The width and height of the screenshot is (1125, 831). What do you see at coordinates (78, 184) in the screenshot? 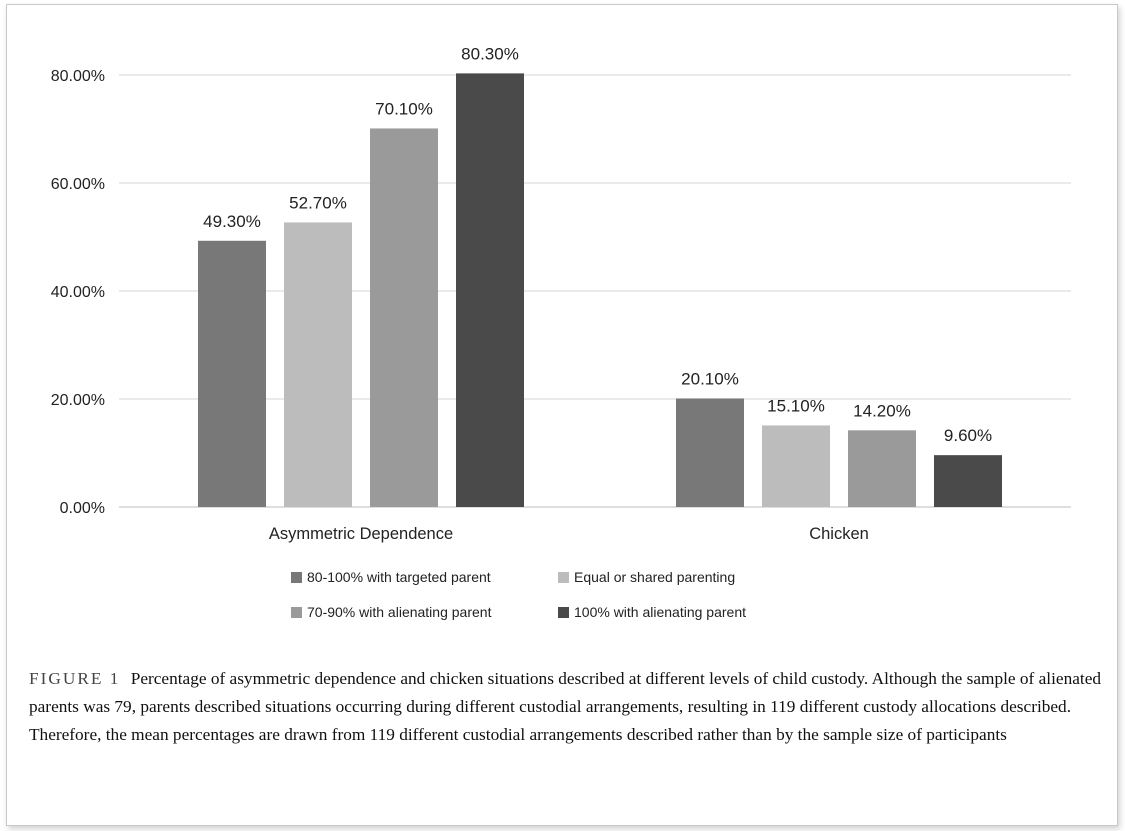
I see `y-tick-label: 60.00%` at bounding box center [78, 184].